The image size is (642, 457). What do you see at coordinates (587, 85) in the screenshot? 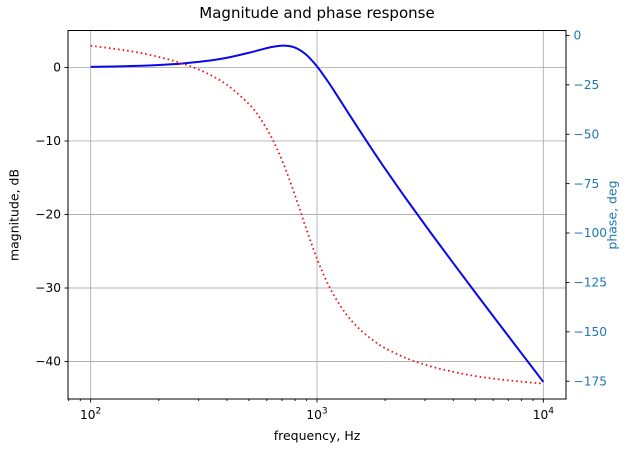
I see `right-y-tick-label: −25` at bounding box center [587, 85].